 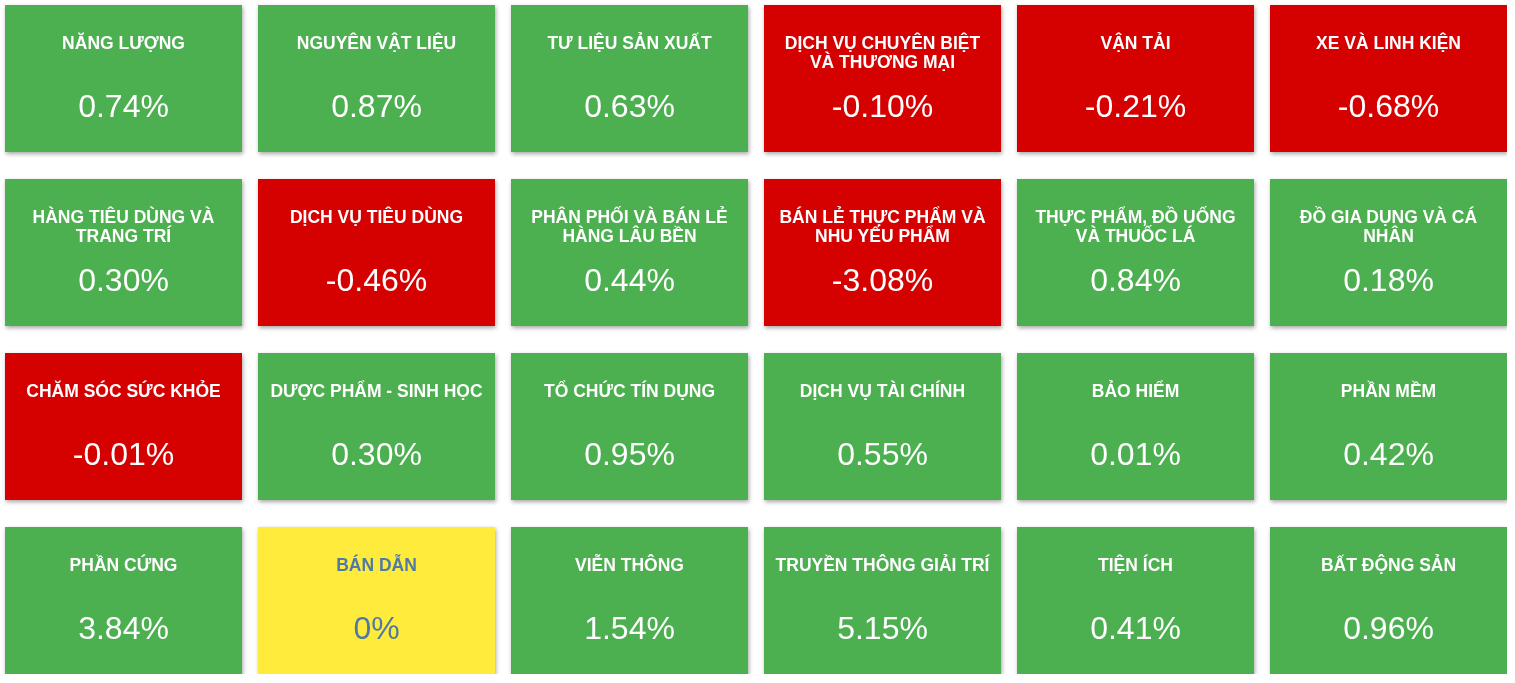 I want to click on category-label: CHĂM SÓC SỨC KHỎE, so click(x=123, y=390).